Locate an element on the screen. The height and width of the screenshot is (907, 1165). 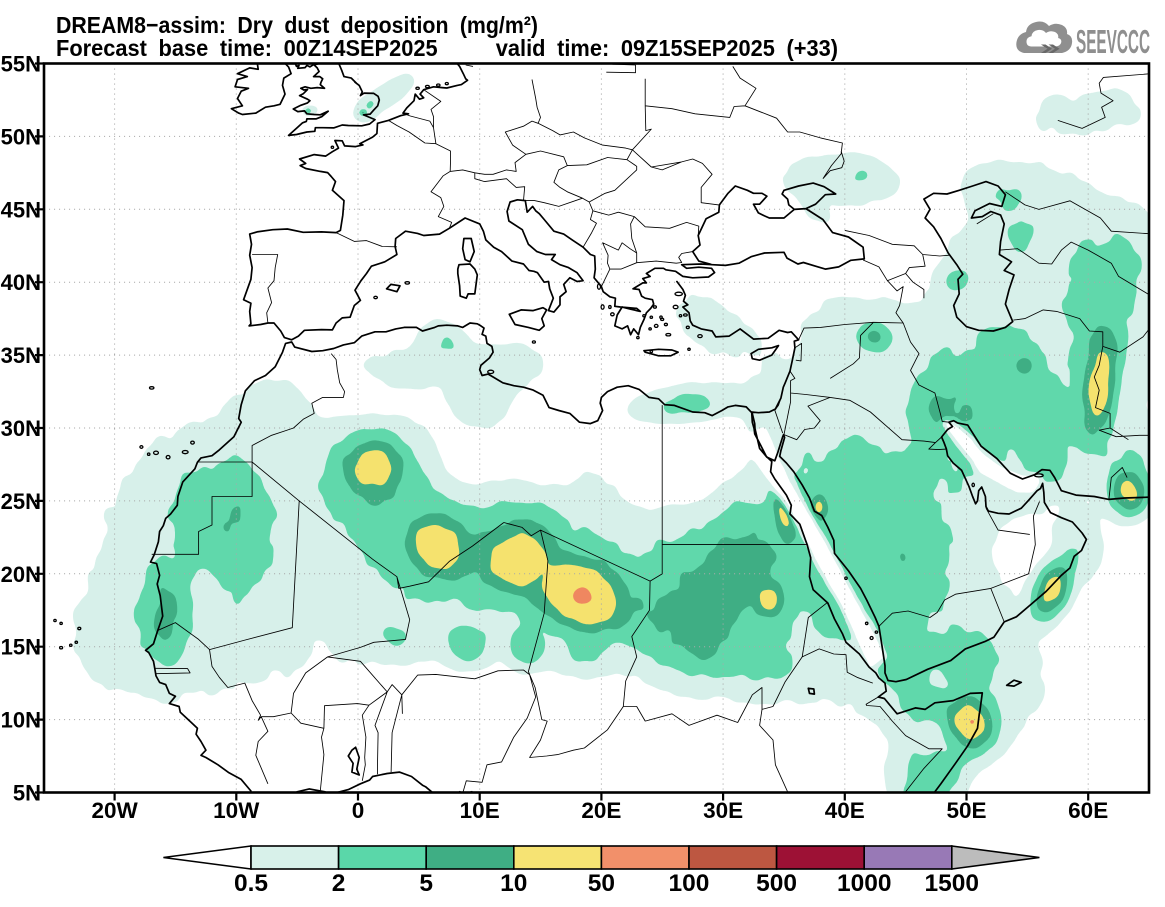
svg-text: 20W is located at coordinates (114, 810).